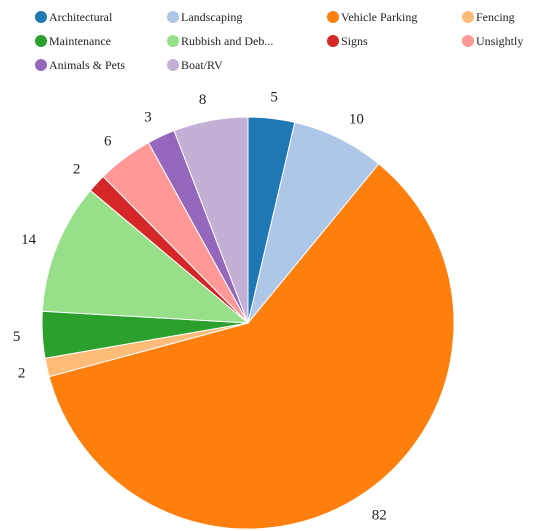 The image size is (548, 531). What do you see at coordinates (379, 17) in the screenshot?
I see `legend-label-vehicle-parking: Vehicle Parking` at bounding box center [379, 17].